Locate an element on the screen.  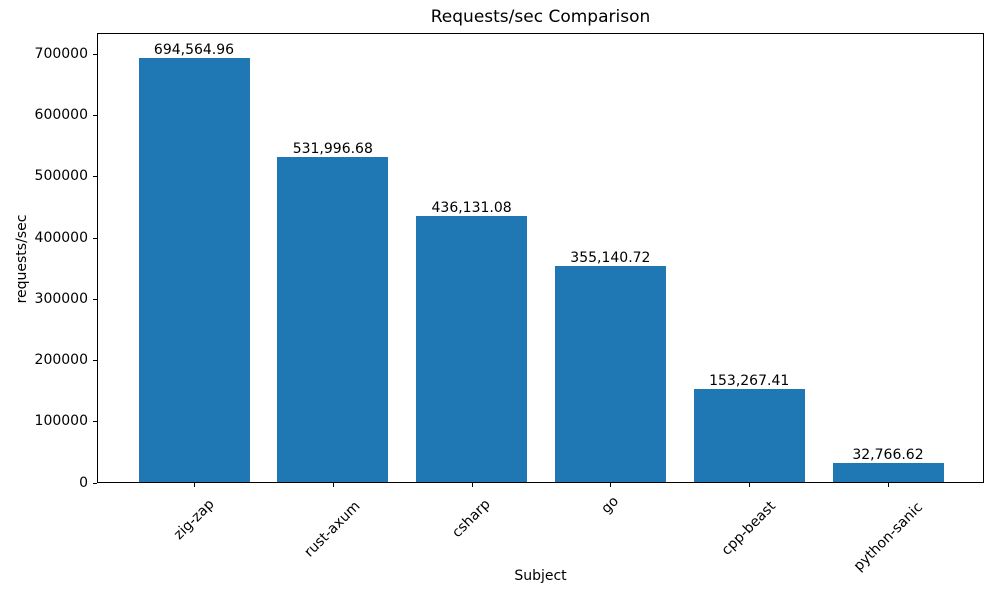
y-tick-label: 500000 is located at coordinates (61, 176).